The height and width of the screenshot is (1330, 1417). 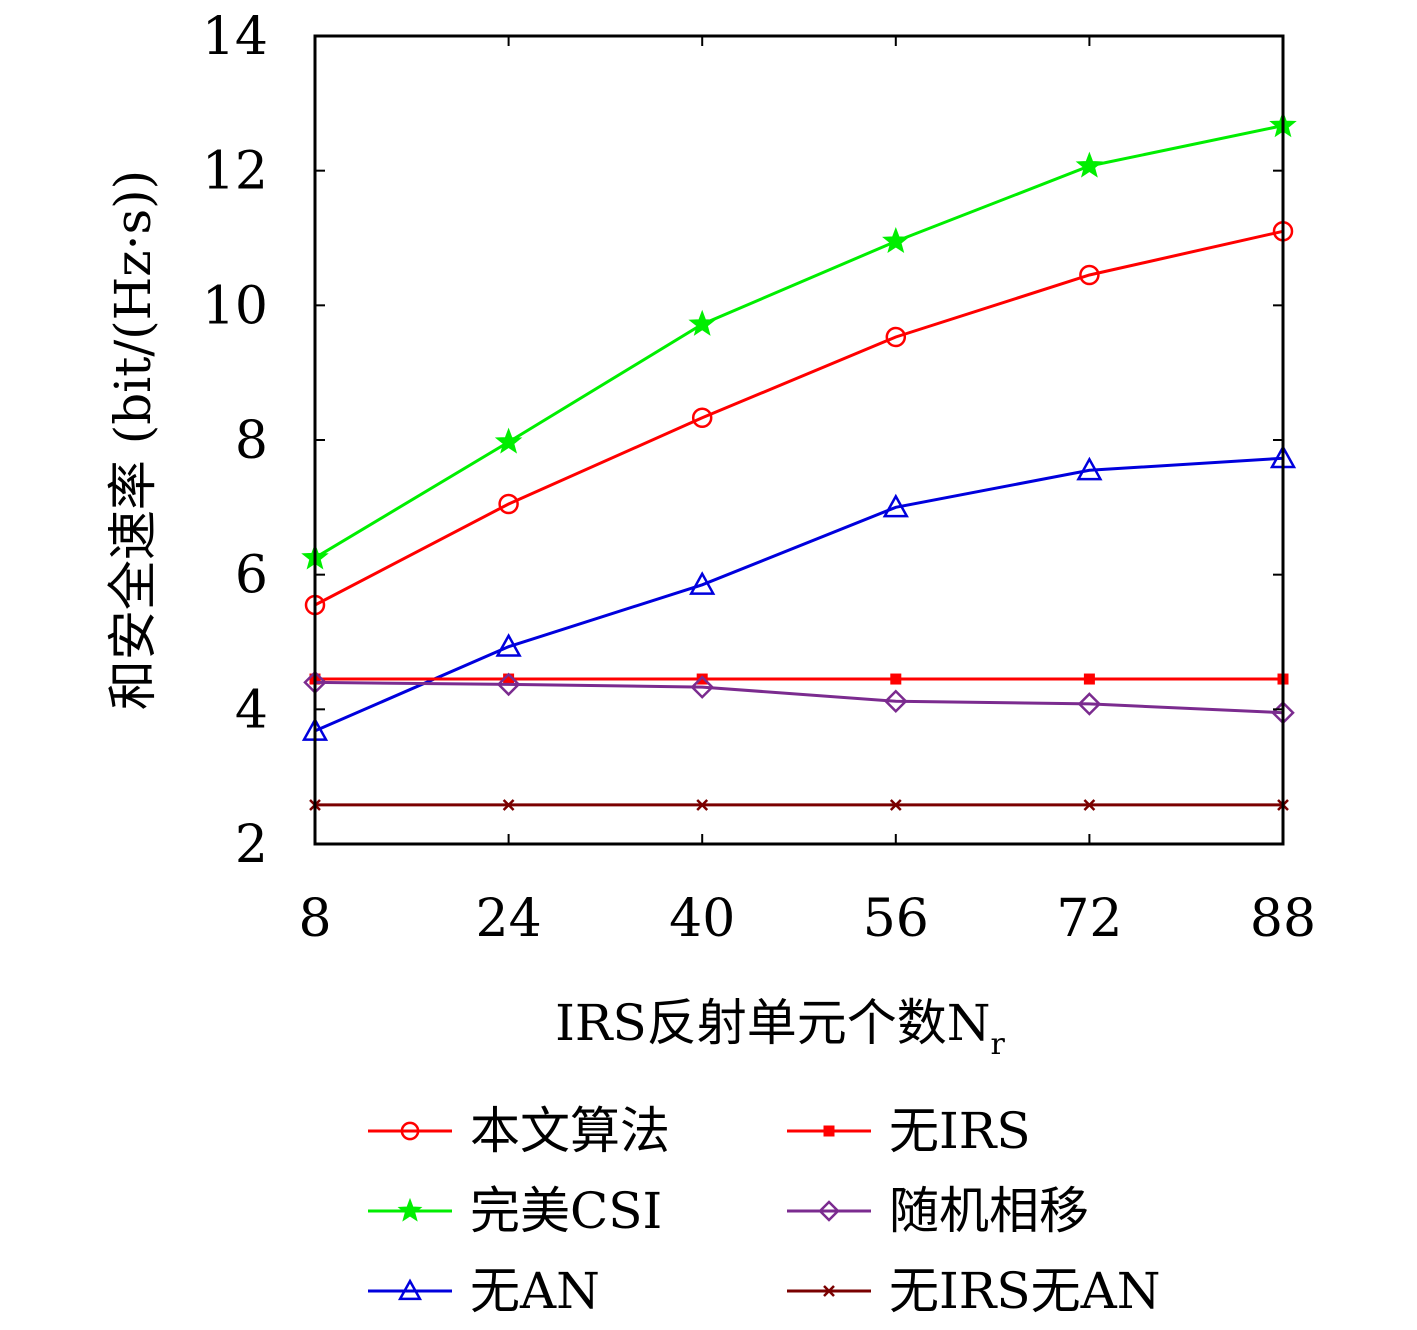 What do you see at coordinates (989, 1211) in the screenshot?
I see `legend-label: 随机相移` at bounding box center [989, 1211].